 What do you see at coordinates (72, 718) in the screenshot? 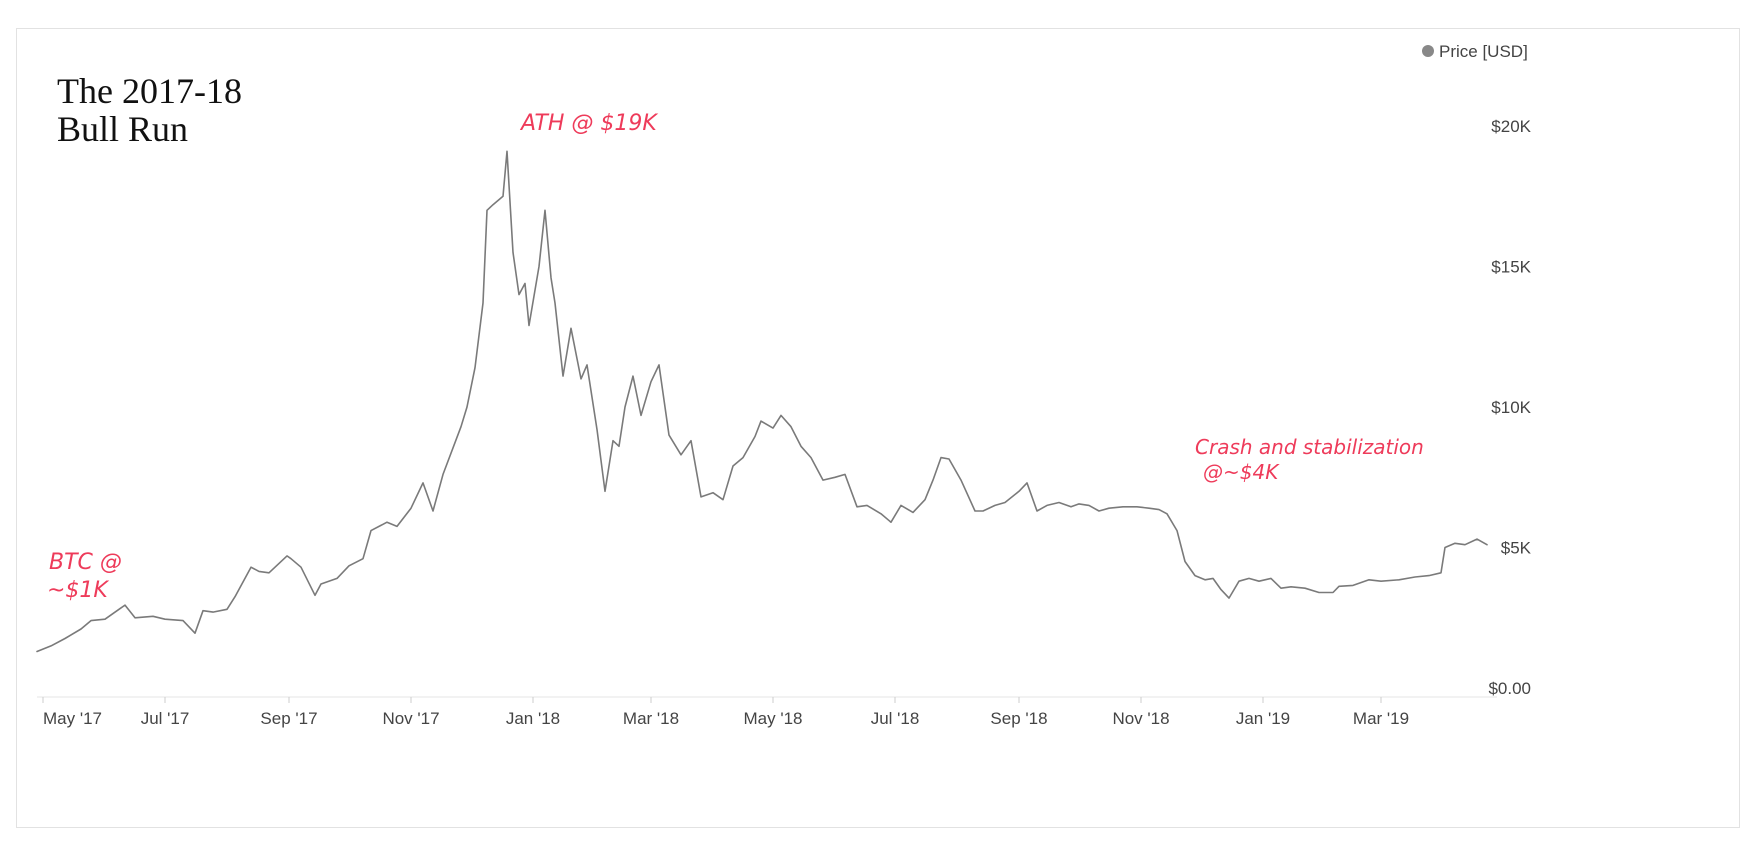
I see `x-tick-label: May '17` at bounding box center [72, 718].